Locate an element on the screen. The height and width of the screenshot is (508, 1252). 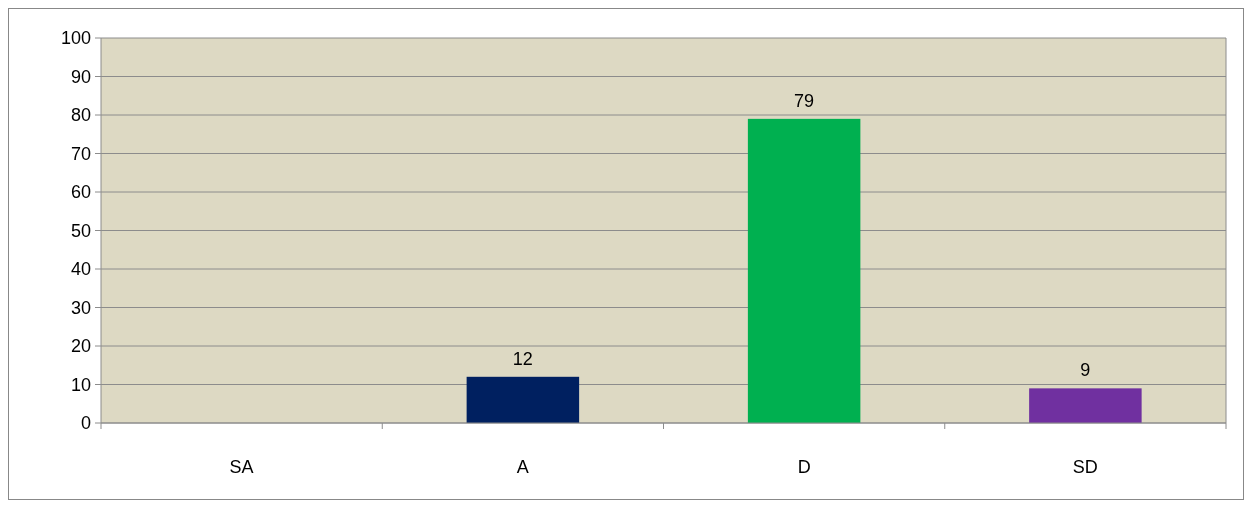
y-tick-label: 30 is located at coordinates (80, 307).